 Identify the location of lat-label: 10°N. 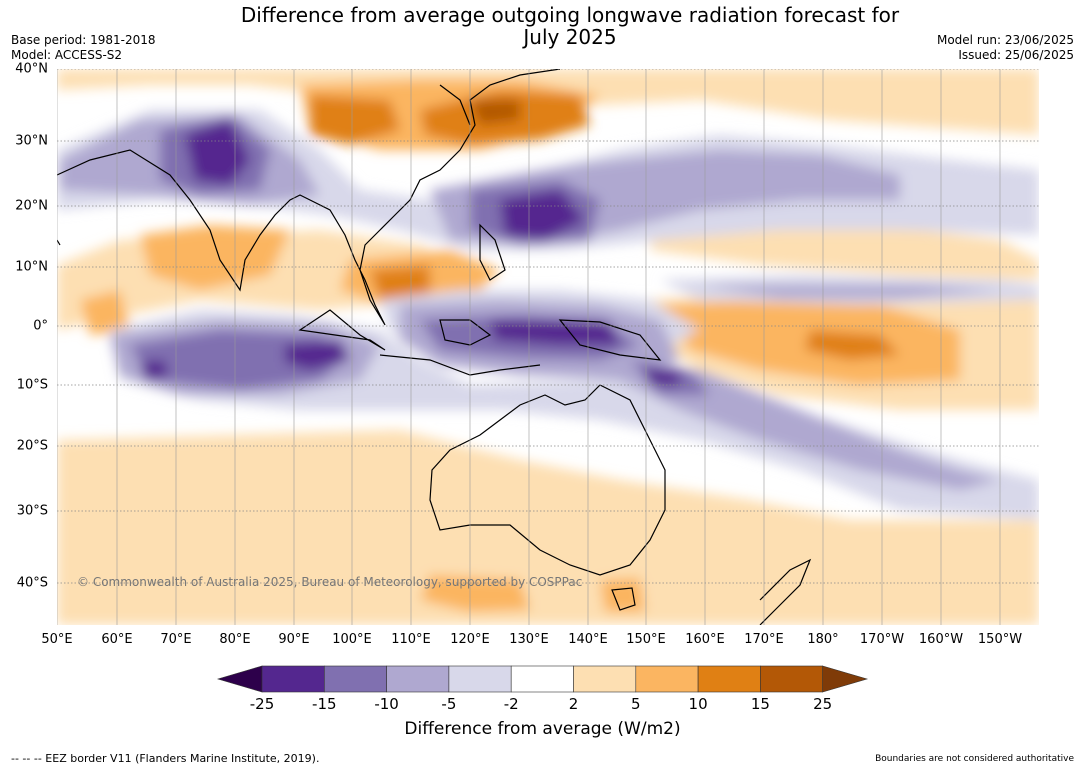
(31, 267).